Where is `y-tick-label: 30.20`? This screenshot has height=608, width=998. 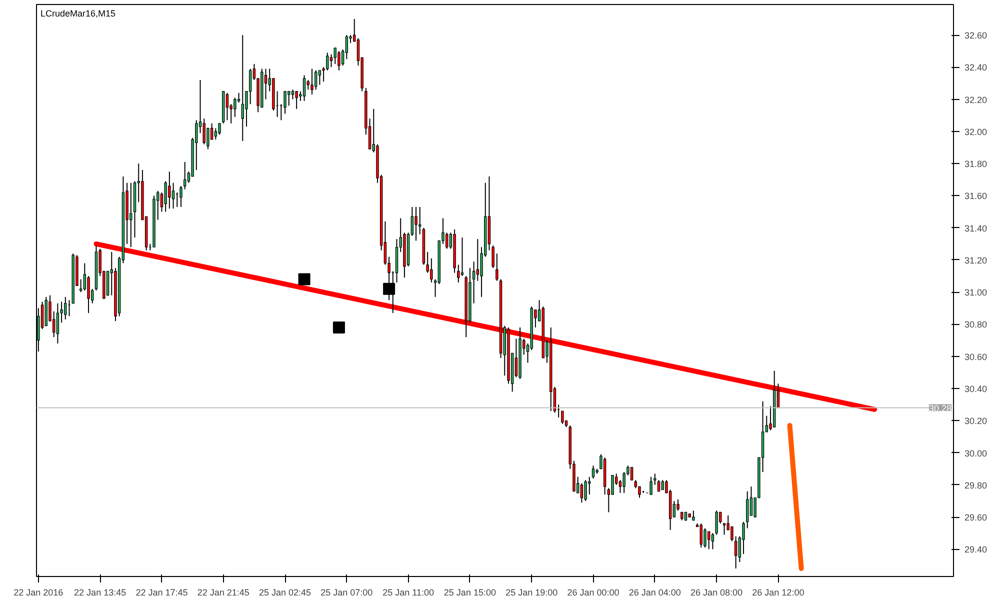
y-tick-label: 30.20 is located at coordinates (976, 421).